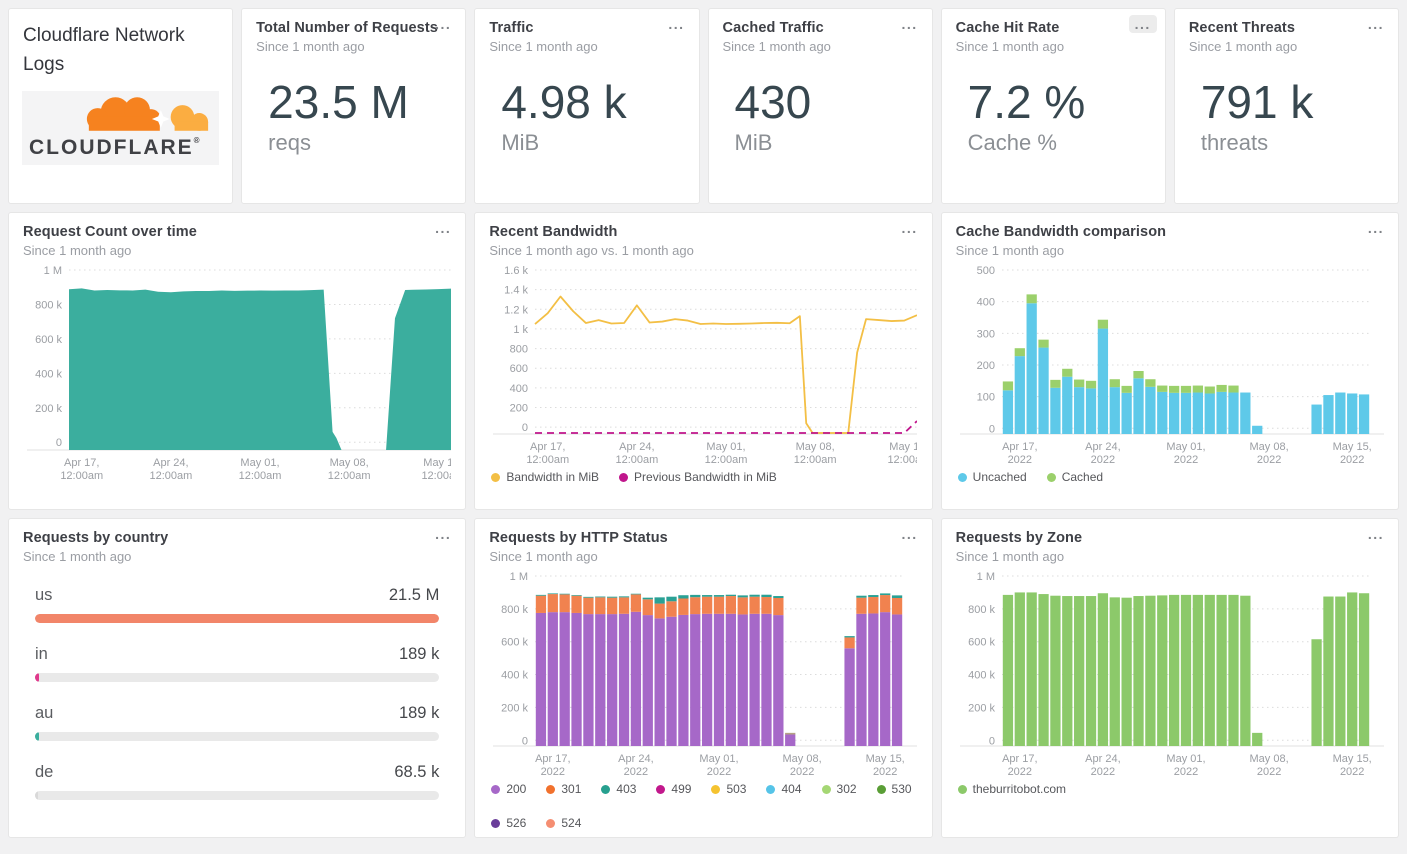  I want to click on country-value: 68.5 k, so click(417, 772).